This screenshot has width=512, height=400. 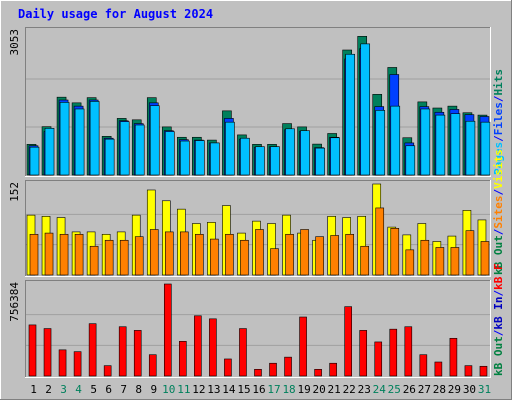 I want to click on x-tick-label: 7, so click(x=123, y=389).